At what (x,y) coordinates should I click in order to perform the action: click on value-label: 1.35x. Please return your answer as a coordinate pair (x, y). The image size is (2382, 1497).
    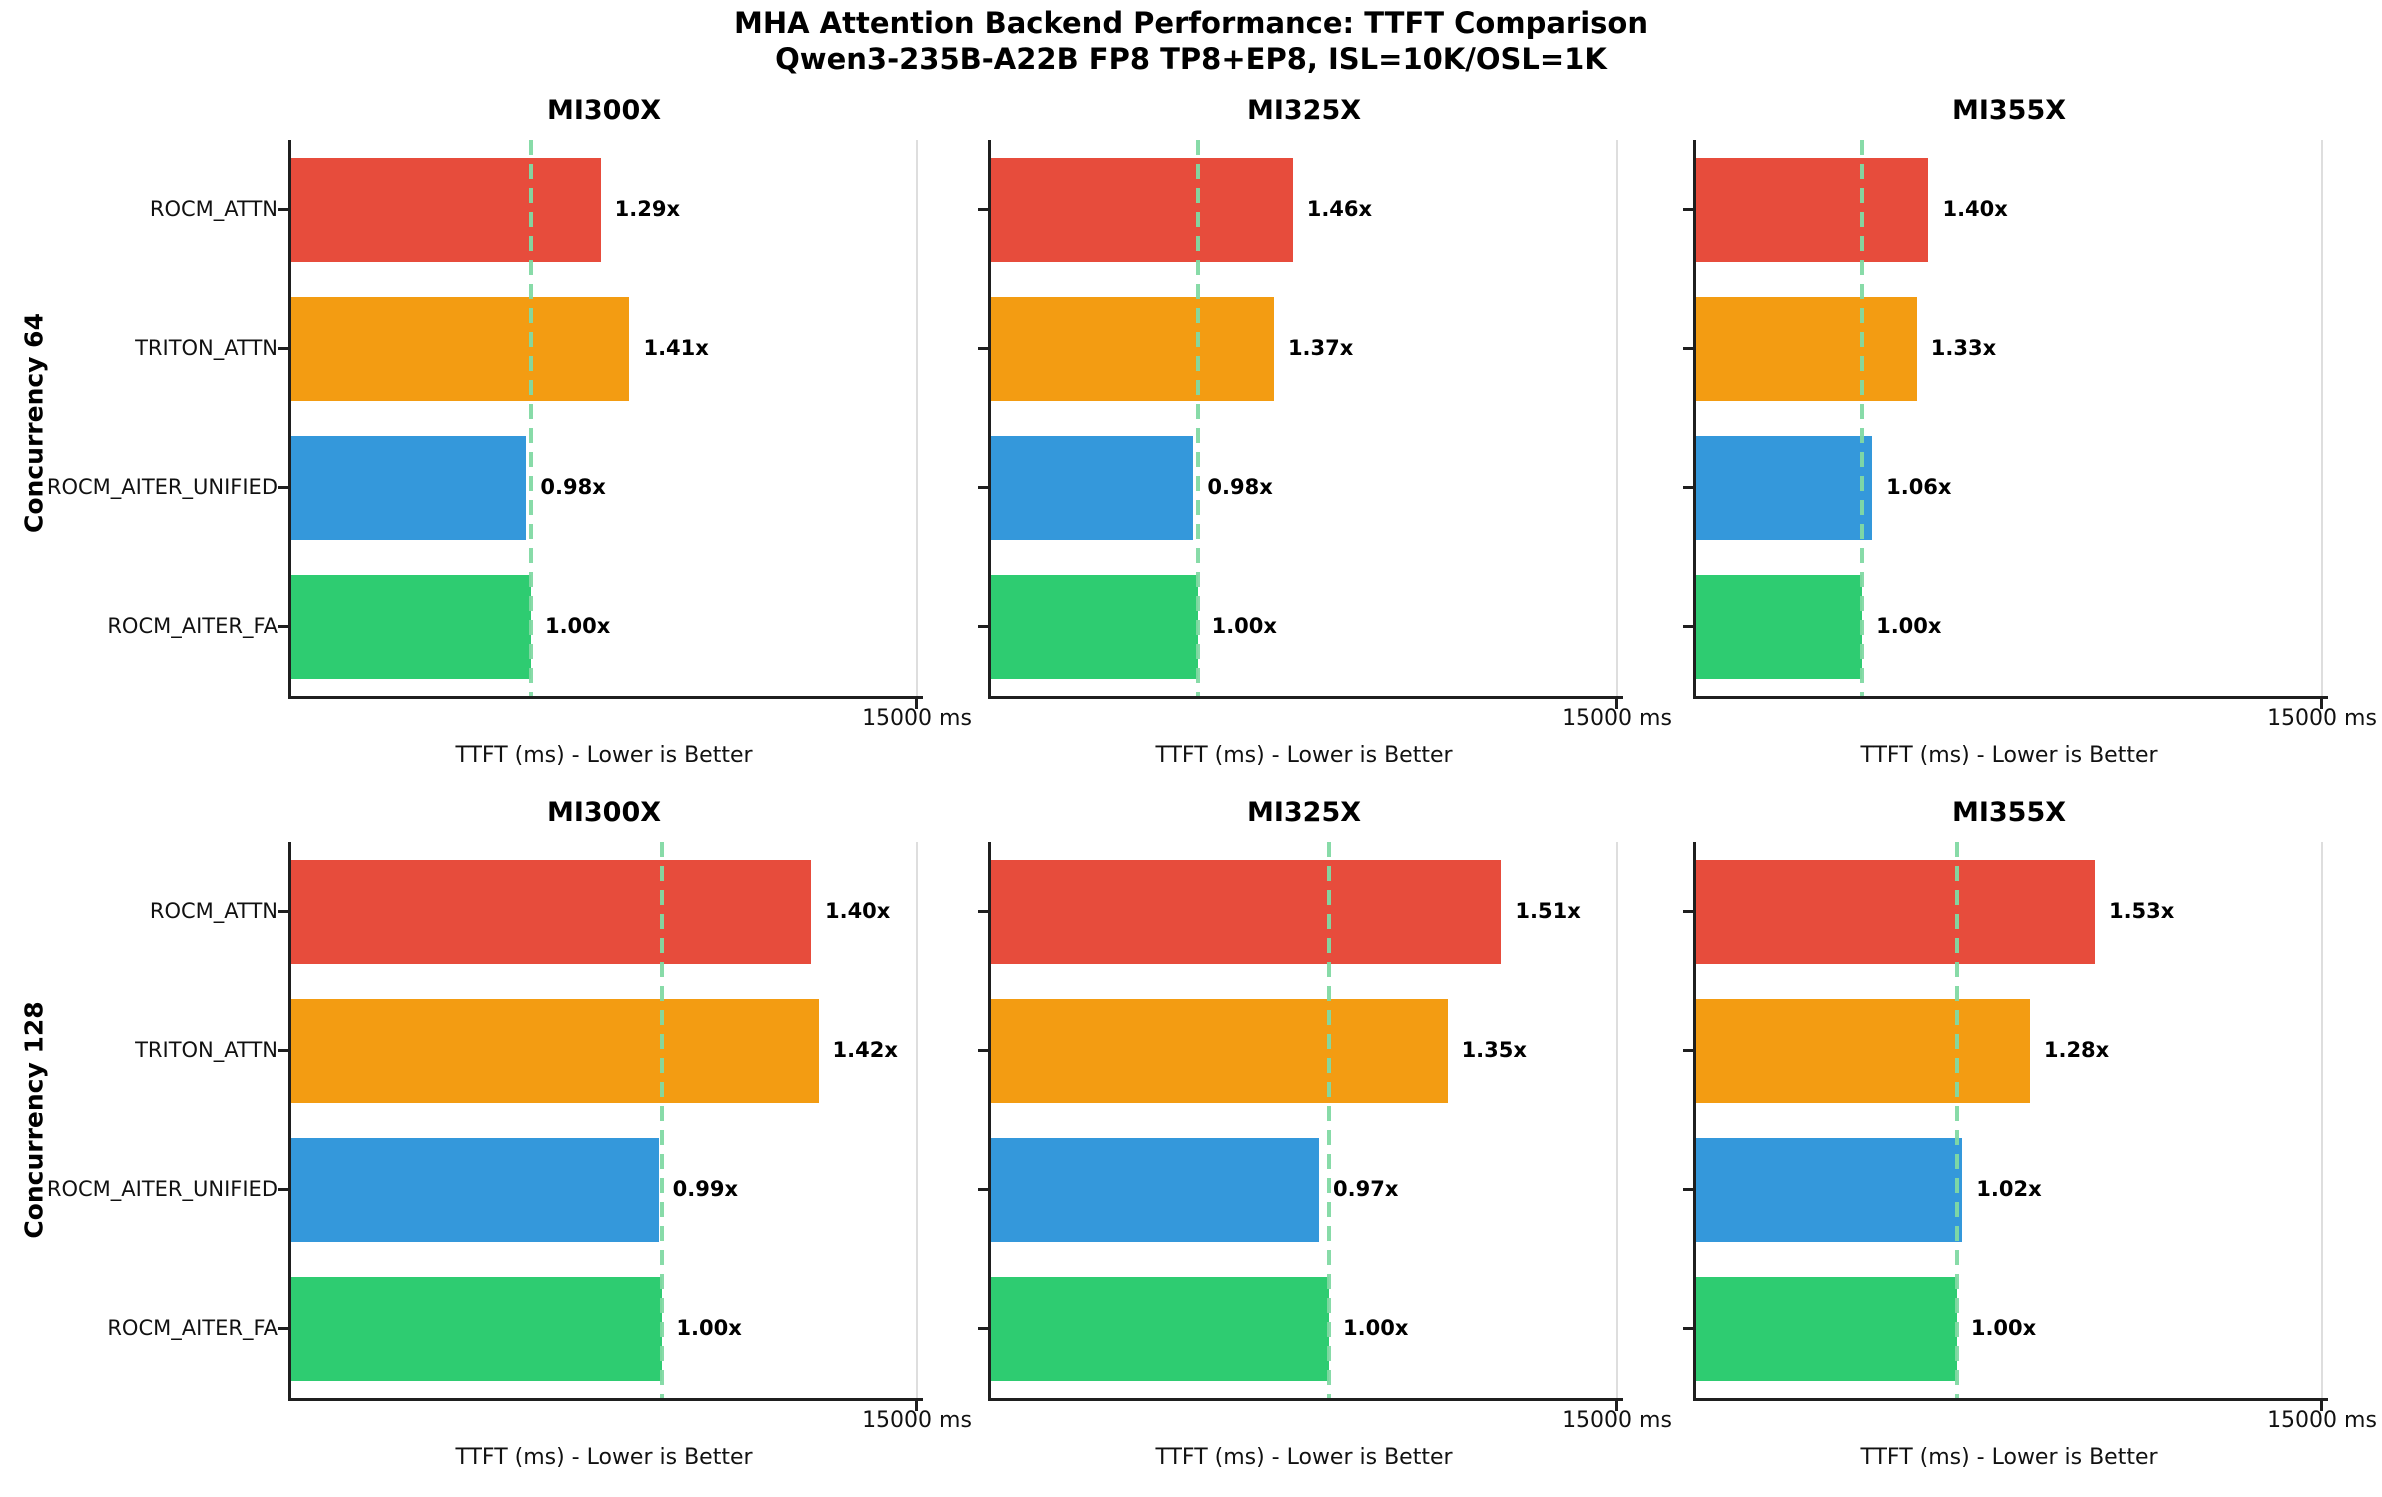
    Looking at the image, I should click on (1494, 1050).